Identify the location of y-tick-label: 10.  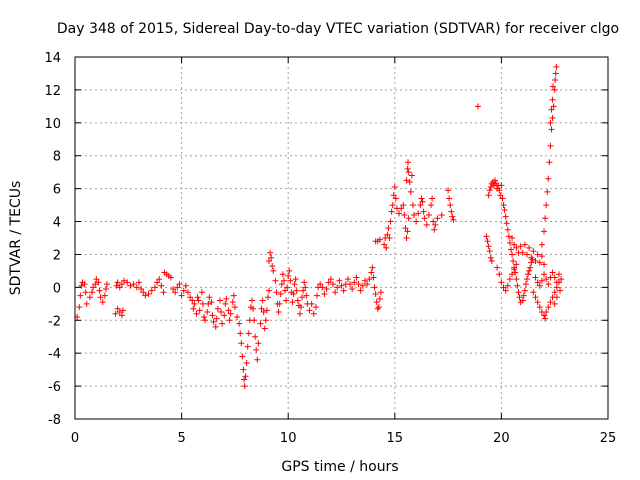
(52, 124).